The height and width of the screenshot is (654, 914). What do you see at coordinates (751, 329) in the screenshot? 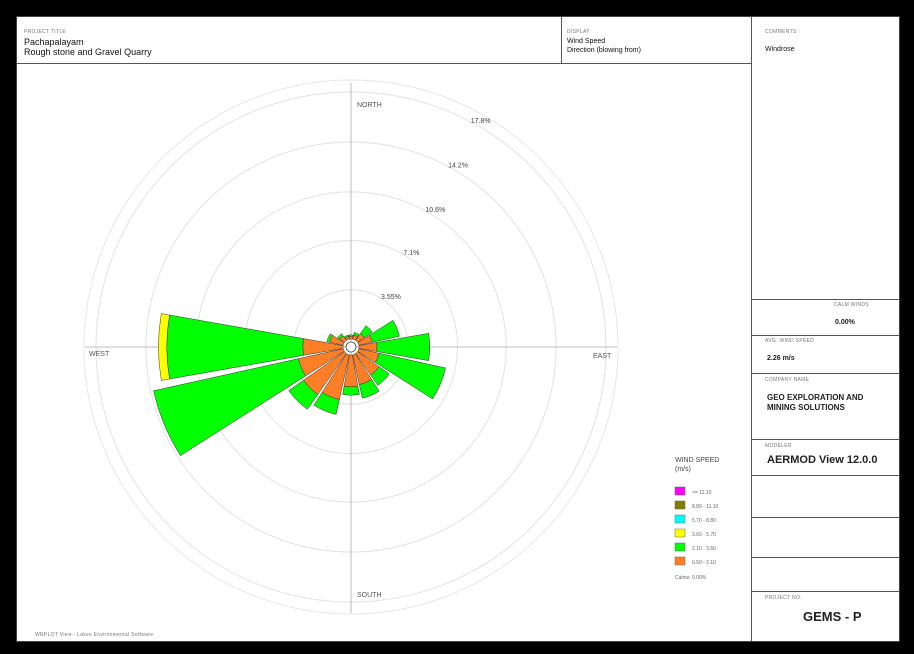
I see `side-panel-divider` at bounding box center [751, 329].